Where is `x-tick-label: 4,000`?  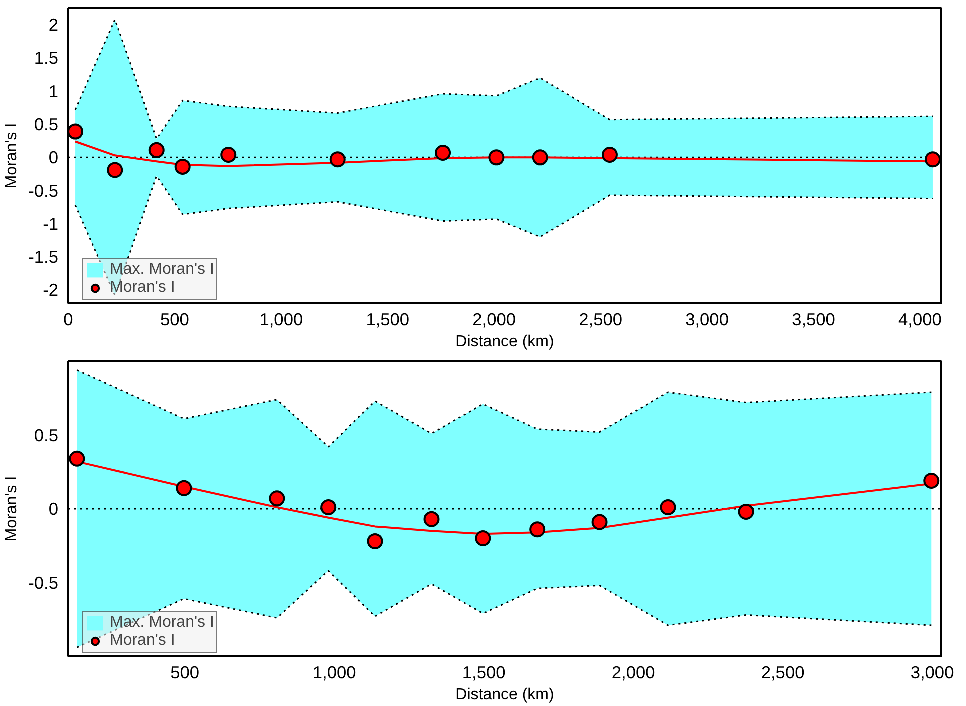 x-tick-label: 4,000 is located at coordinates (920, 320).